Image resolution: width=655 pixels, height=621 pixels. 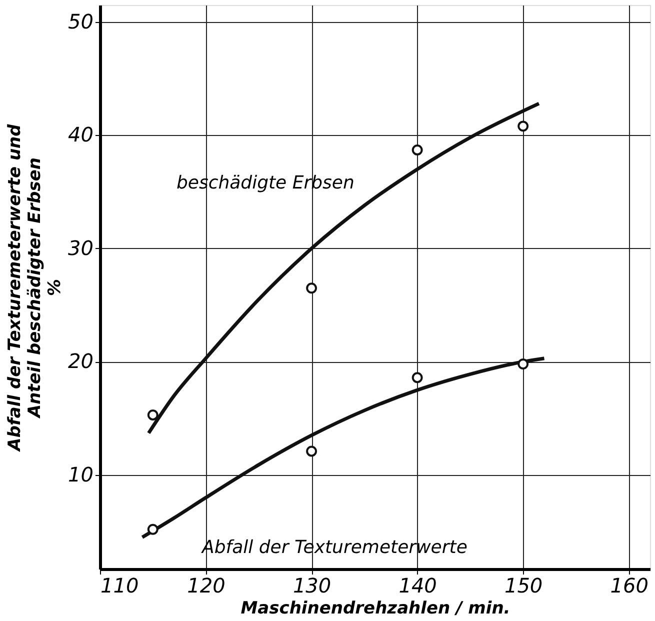 What do you see at coordinates (81, 134) in the screenshot?
I see `y-tick-label: 40` at bounding box center [81, 134].